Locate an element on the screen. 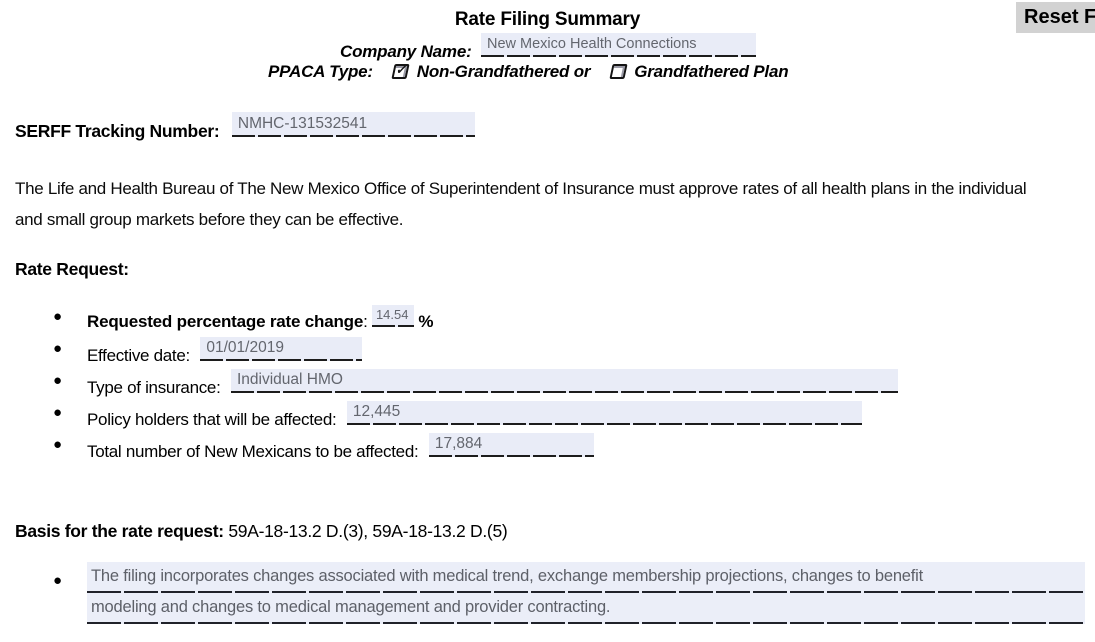 The width and height of the screenshot is (1095, 642). checkbox-unchecked-icon is located at coordinates (618, 71).